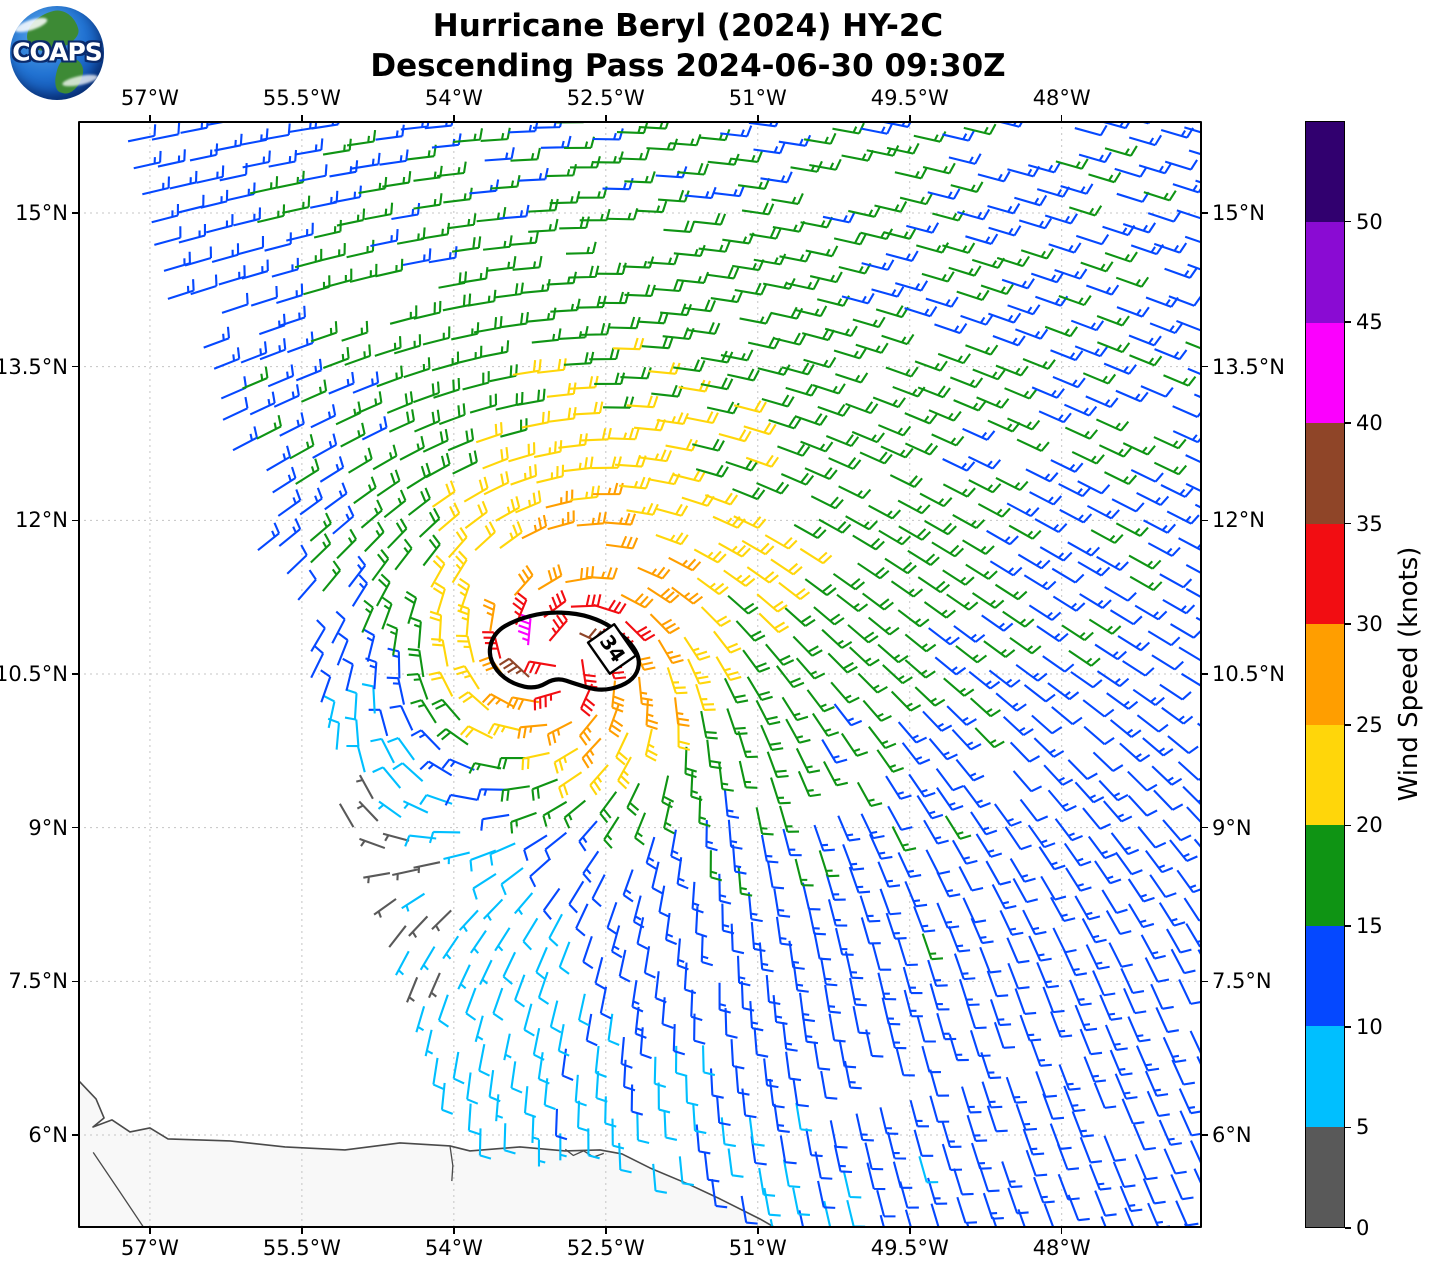 This screenshot has width=1442, height=1264. What do you see at coordinates (909, 1248) in the screenshot?
I see `x-tick-label-bottom: 49.5°W` at bounding box center [909, 1248].